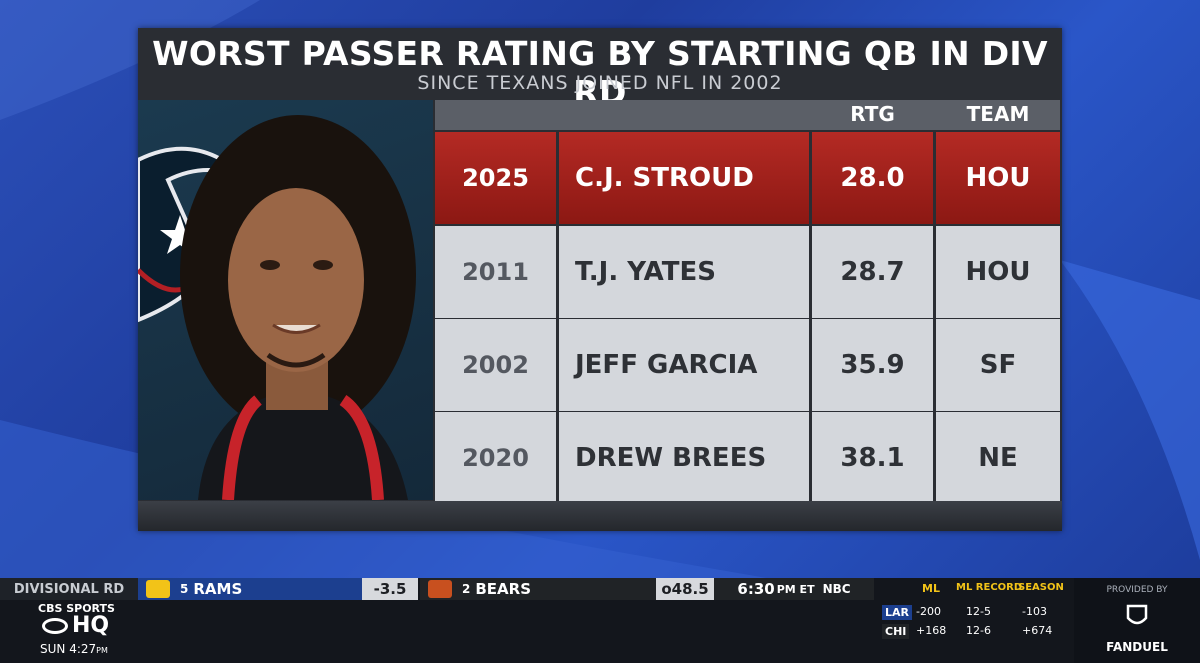 This screenshot has height=663, width=1200. Describe the element at coordinates (495, 458) in the screenshot. I see `row-year: 2020` at that location.